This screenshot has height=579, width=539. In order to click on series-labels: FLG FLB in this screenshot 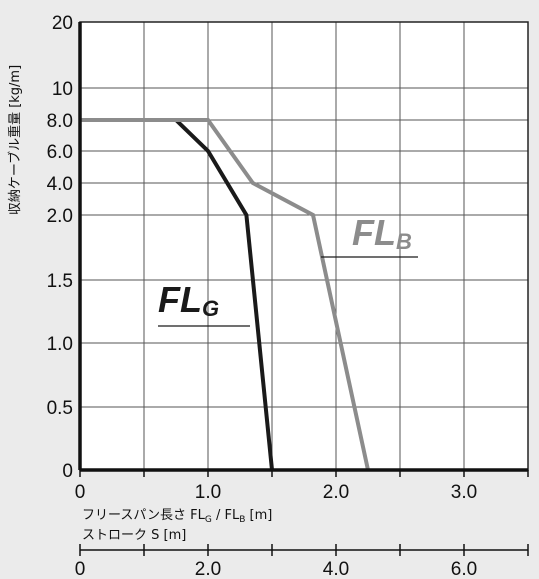, I will do `click(288, 269)`.